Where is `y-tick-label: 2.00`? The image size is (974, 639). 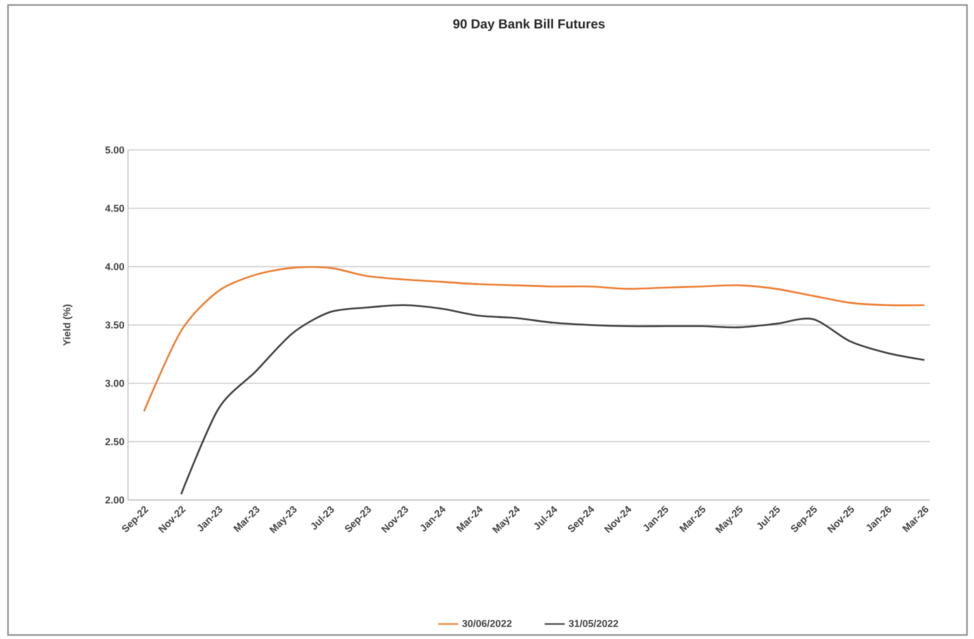 y-tick-label: 2.00 is located at coordinates (114, 500).